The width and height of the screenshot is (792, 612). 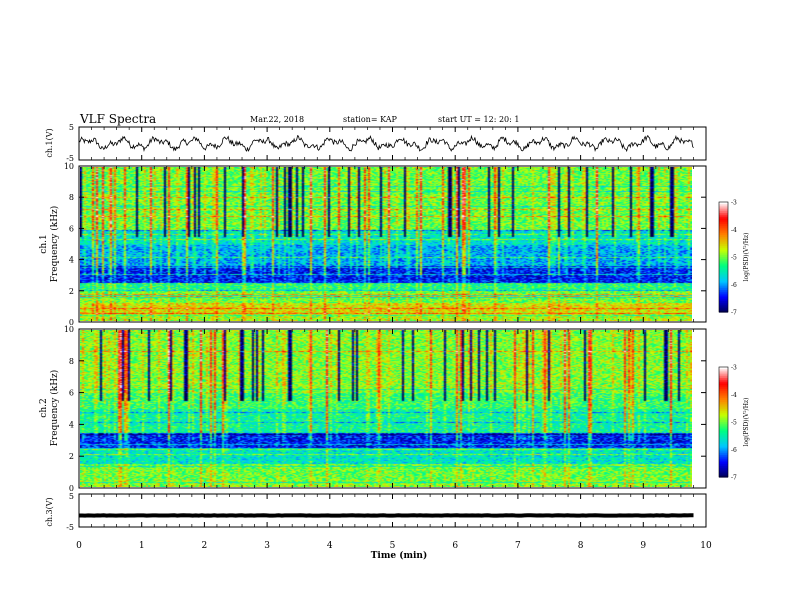 What do you see at coordinates (734, 395) in the screenshot?
I see `ch2-colorbar-tick-label: -4` at bounding box center [734, 395].